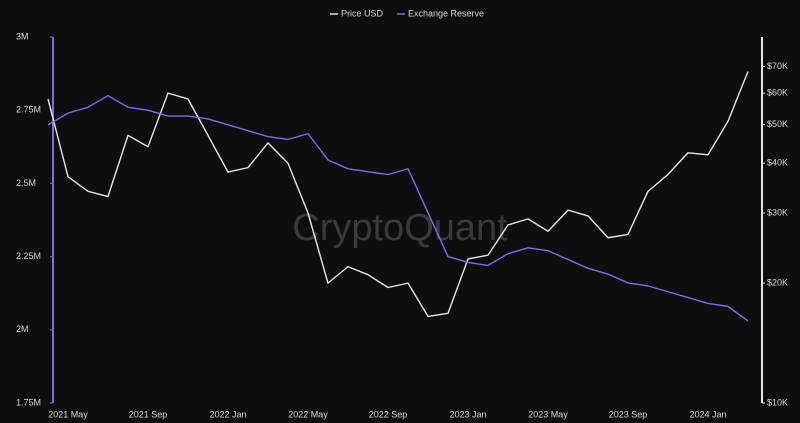 The width and height of the screenshot is (800, 423). Describe the element at coordinates (446, 13) in the screenshot. I see `legend-label: Exchange Reserve` at that location.